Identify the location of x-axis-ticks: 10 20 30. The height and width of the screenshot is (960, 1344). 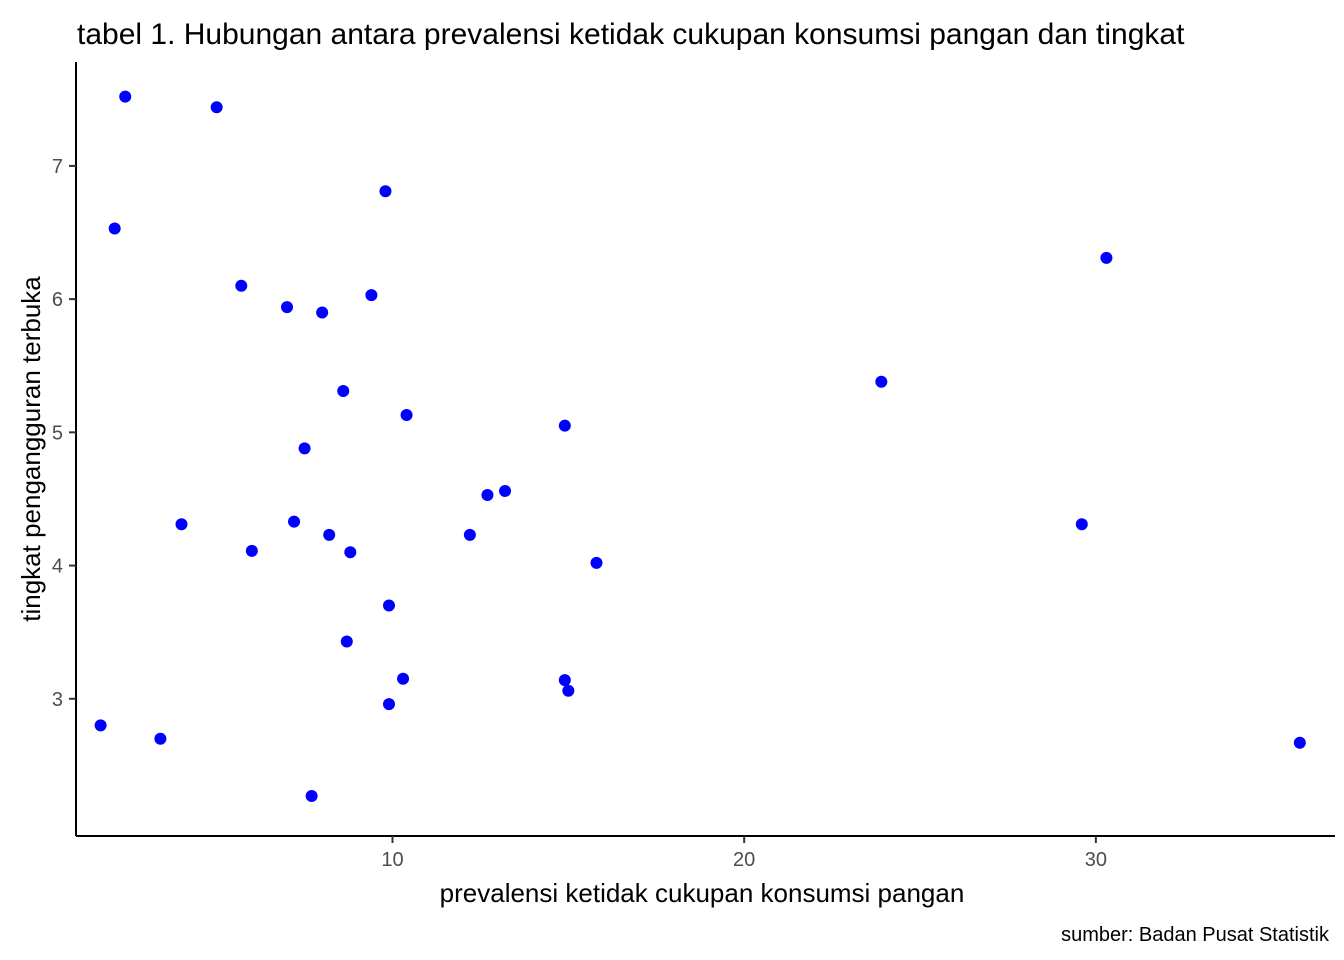
(744, 853).